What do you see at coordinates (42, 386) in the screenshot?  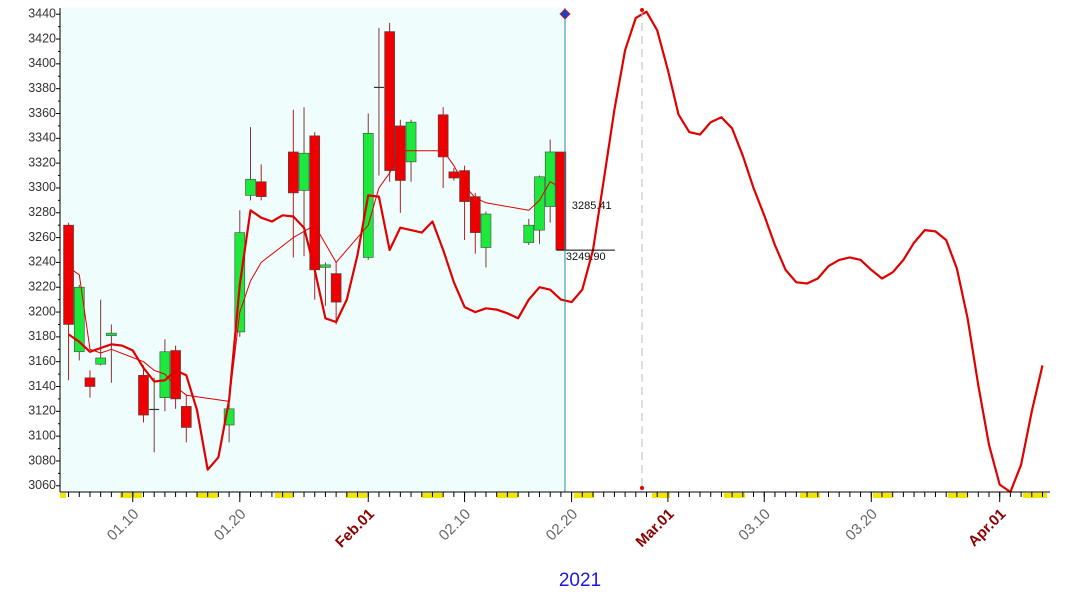 I see `y-tick-label: 3140` at bounding box center [42, 386].